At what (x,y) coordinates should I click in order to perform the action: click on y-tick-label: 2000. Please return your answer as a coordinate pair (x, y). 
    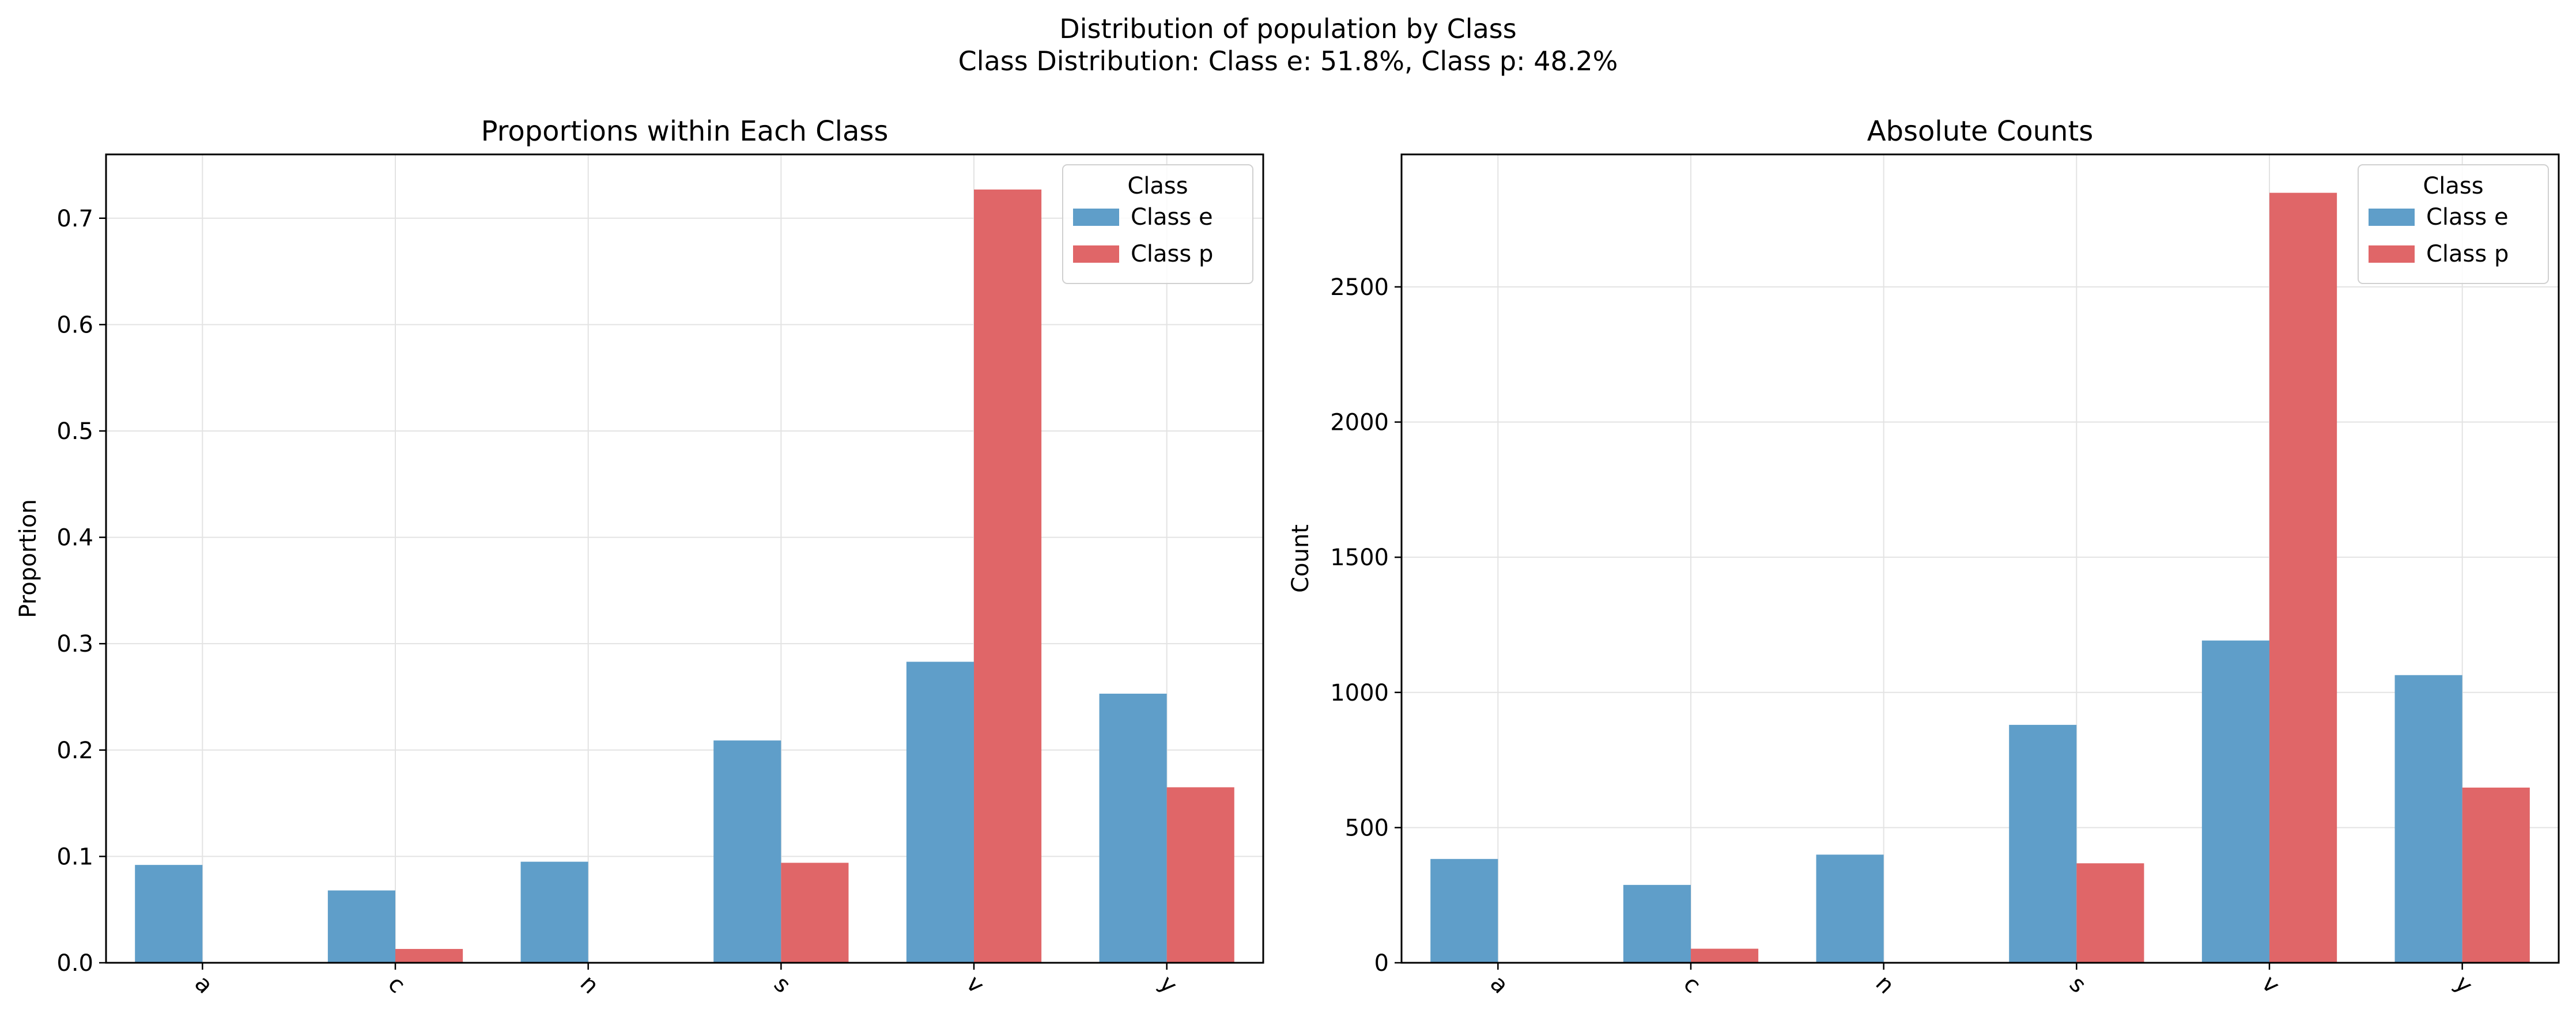
    Looking at the image, I should click on (1359, 423).